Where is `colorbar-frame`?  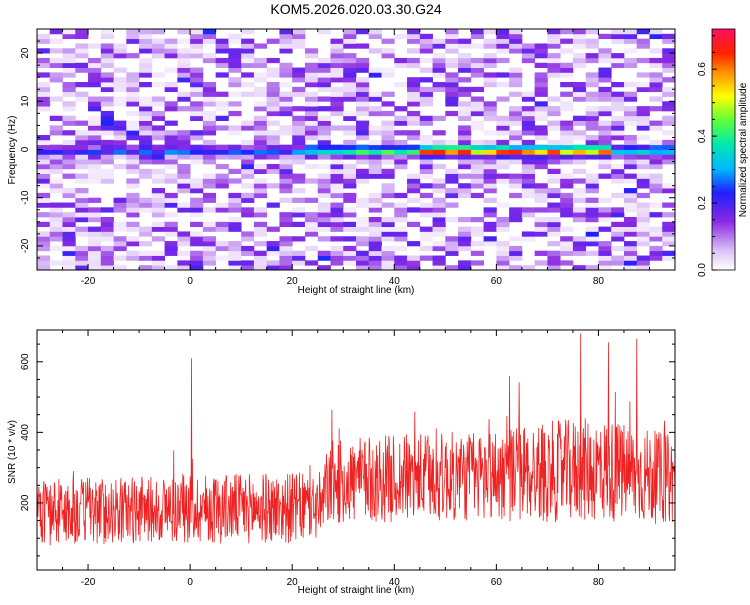
colorbar-frame is located at coordinates (723, 149).